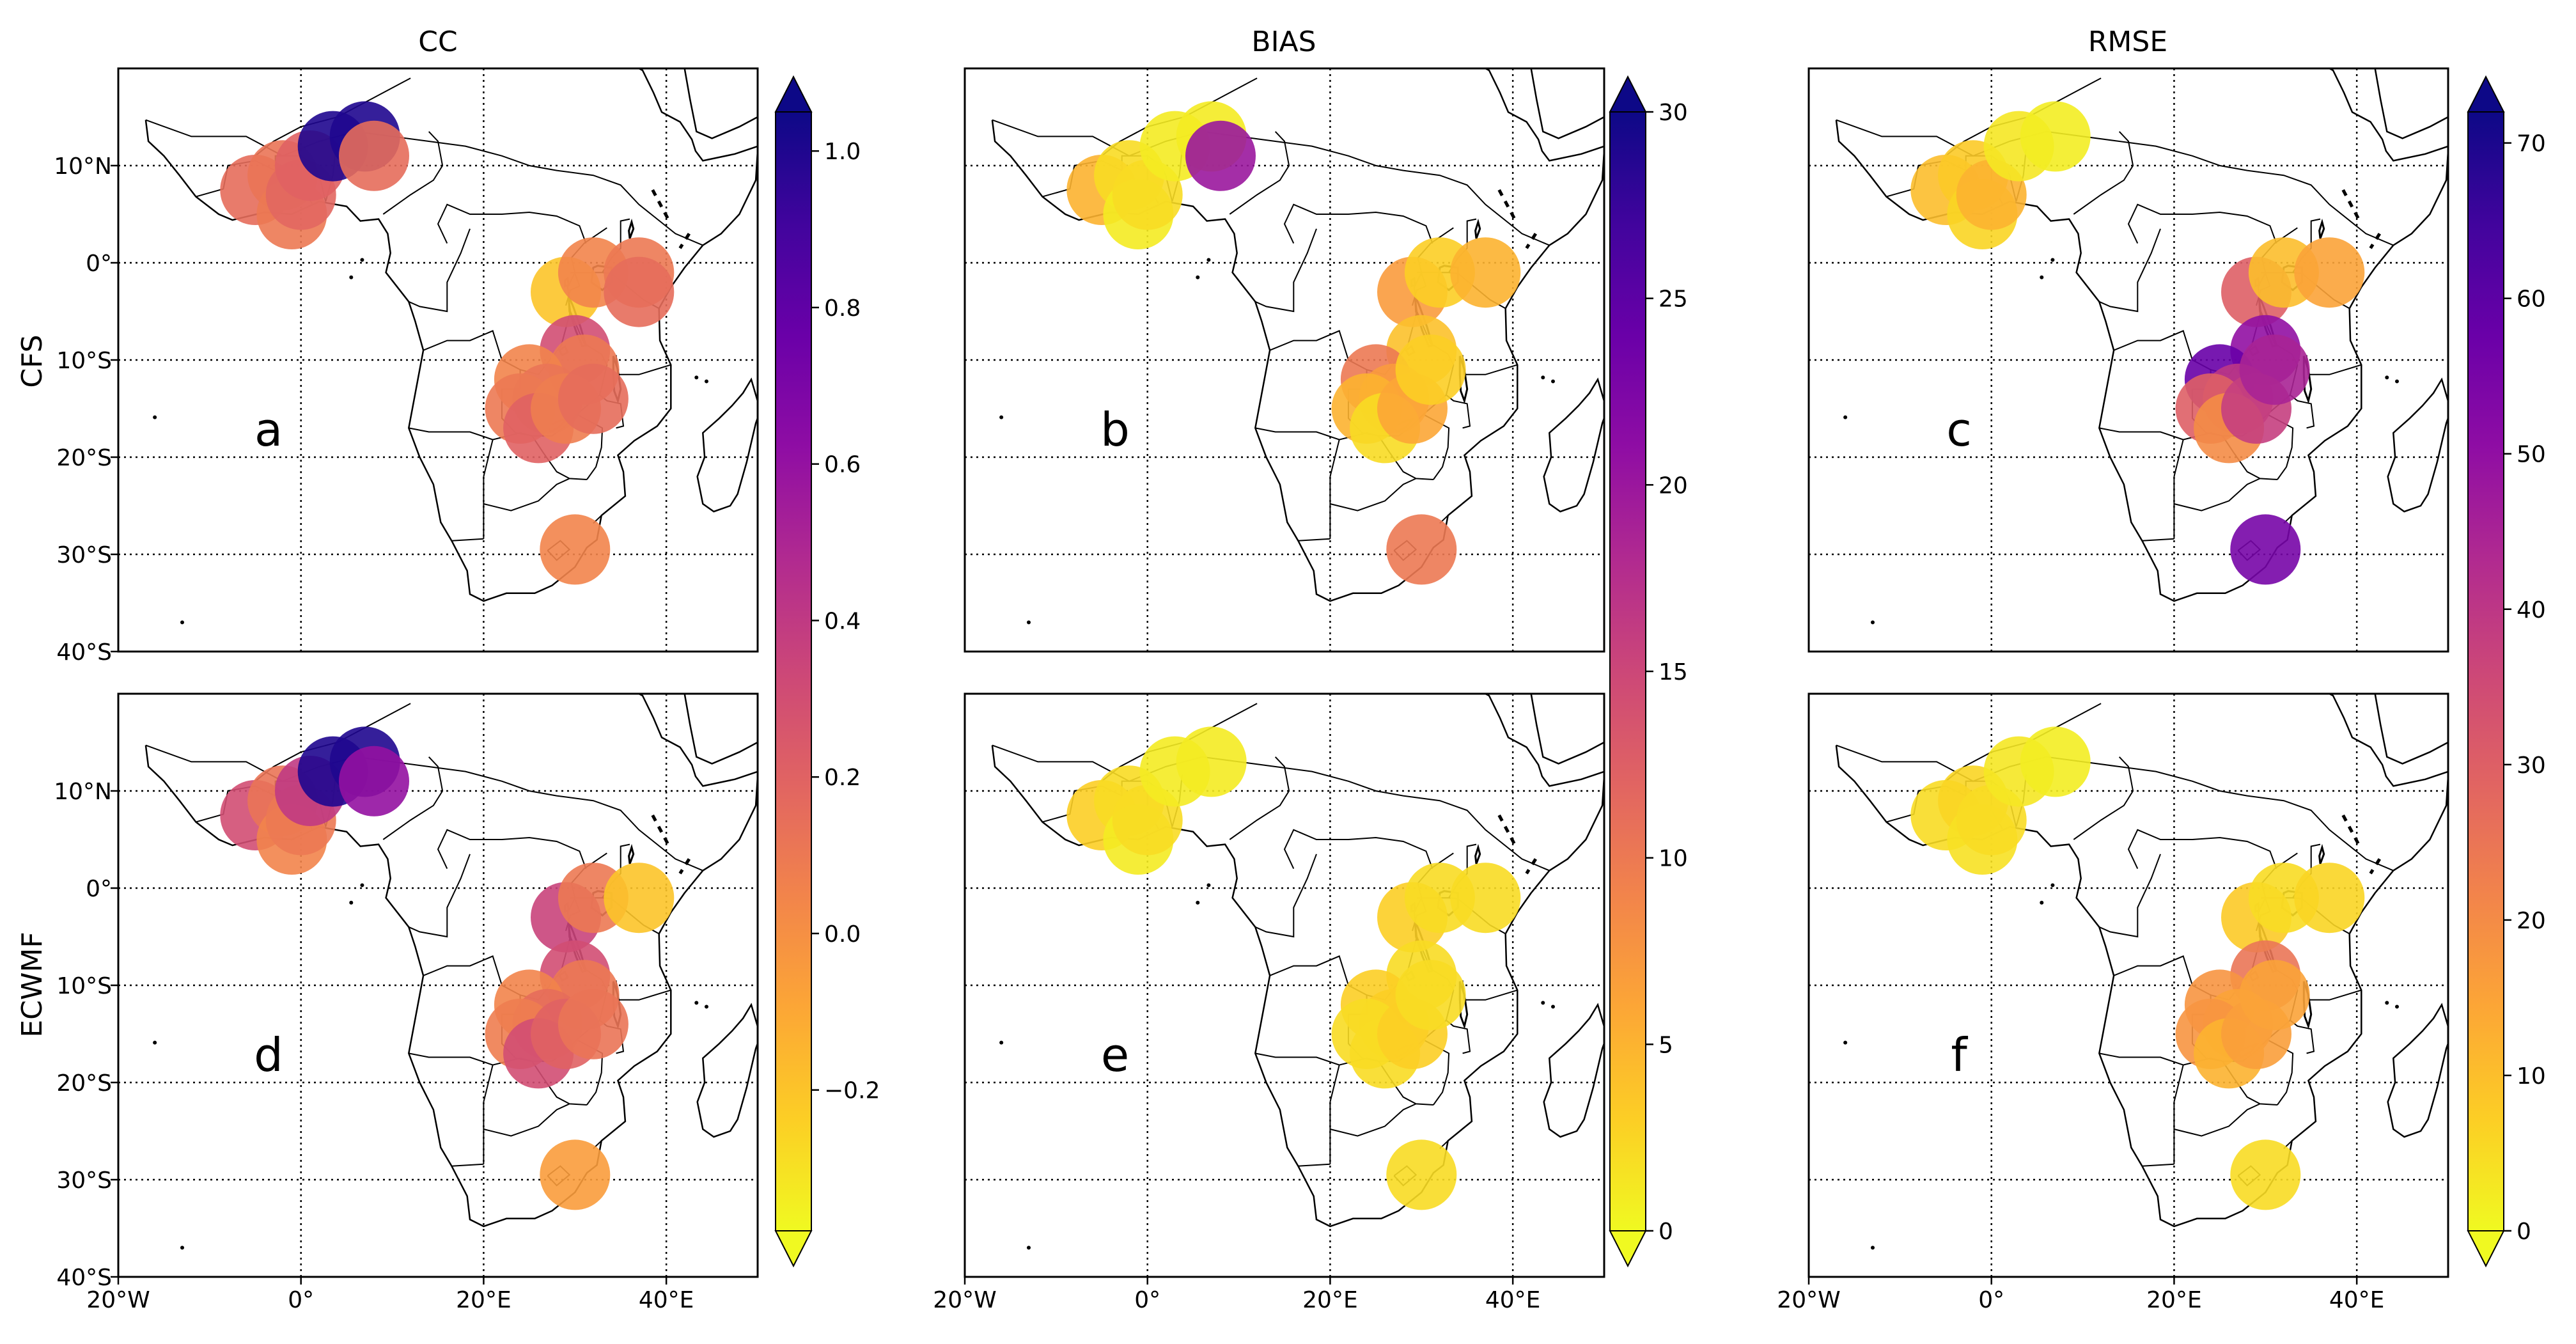  I want to click on column-title-rmse: RMSE, so click(2127, 42).